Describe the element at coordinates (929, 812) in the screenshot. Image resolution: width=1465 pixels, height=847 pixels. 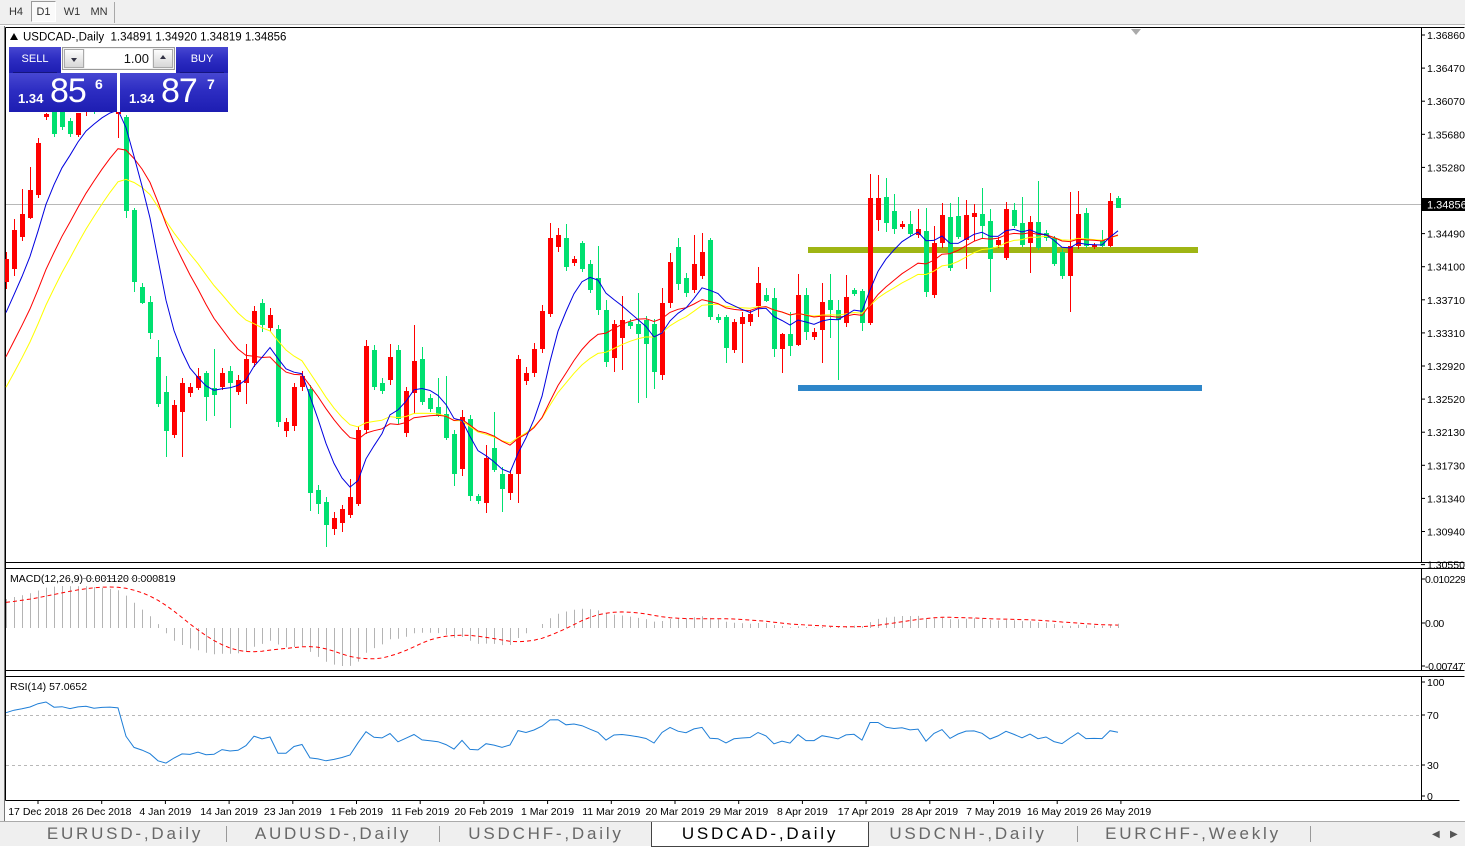
I see `svg-text: 28 Apr 2019` at that location.